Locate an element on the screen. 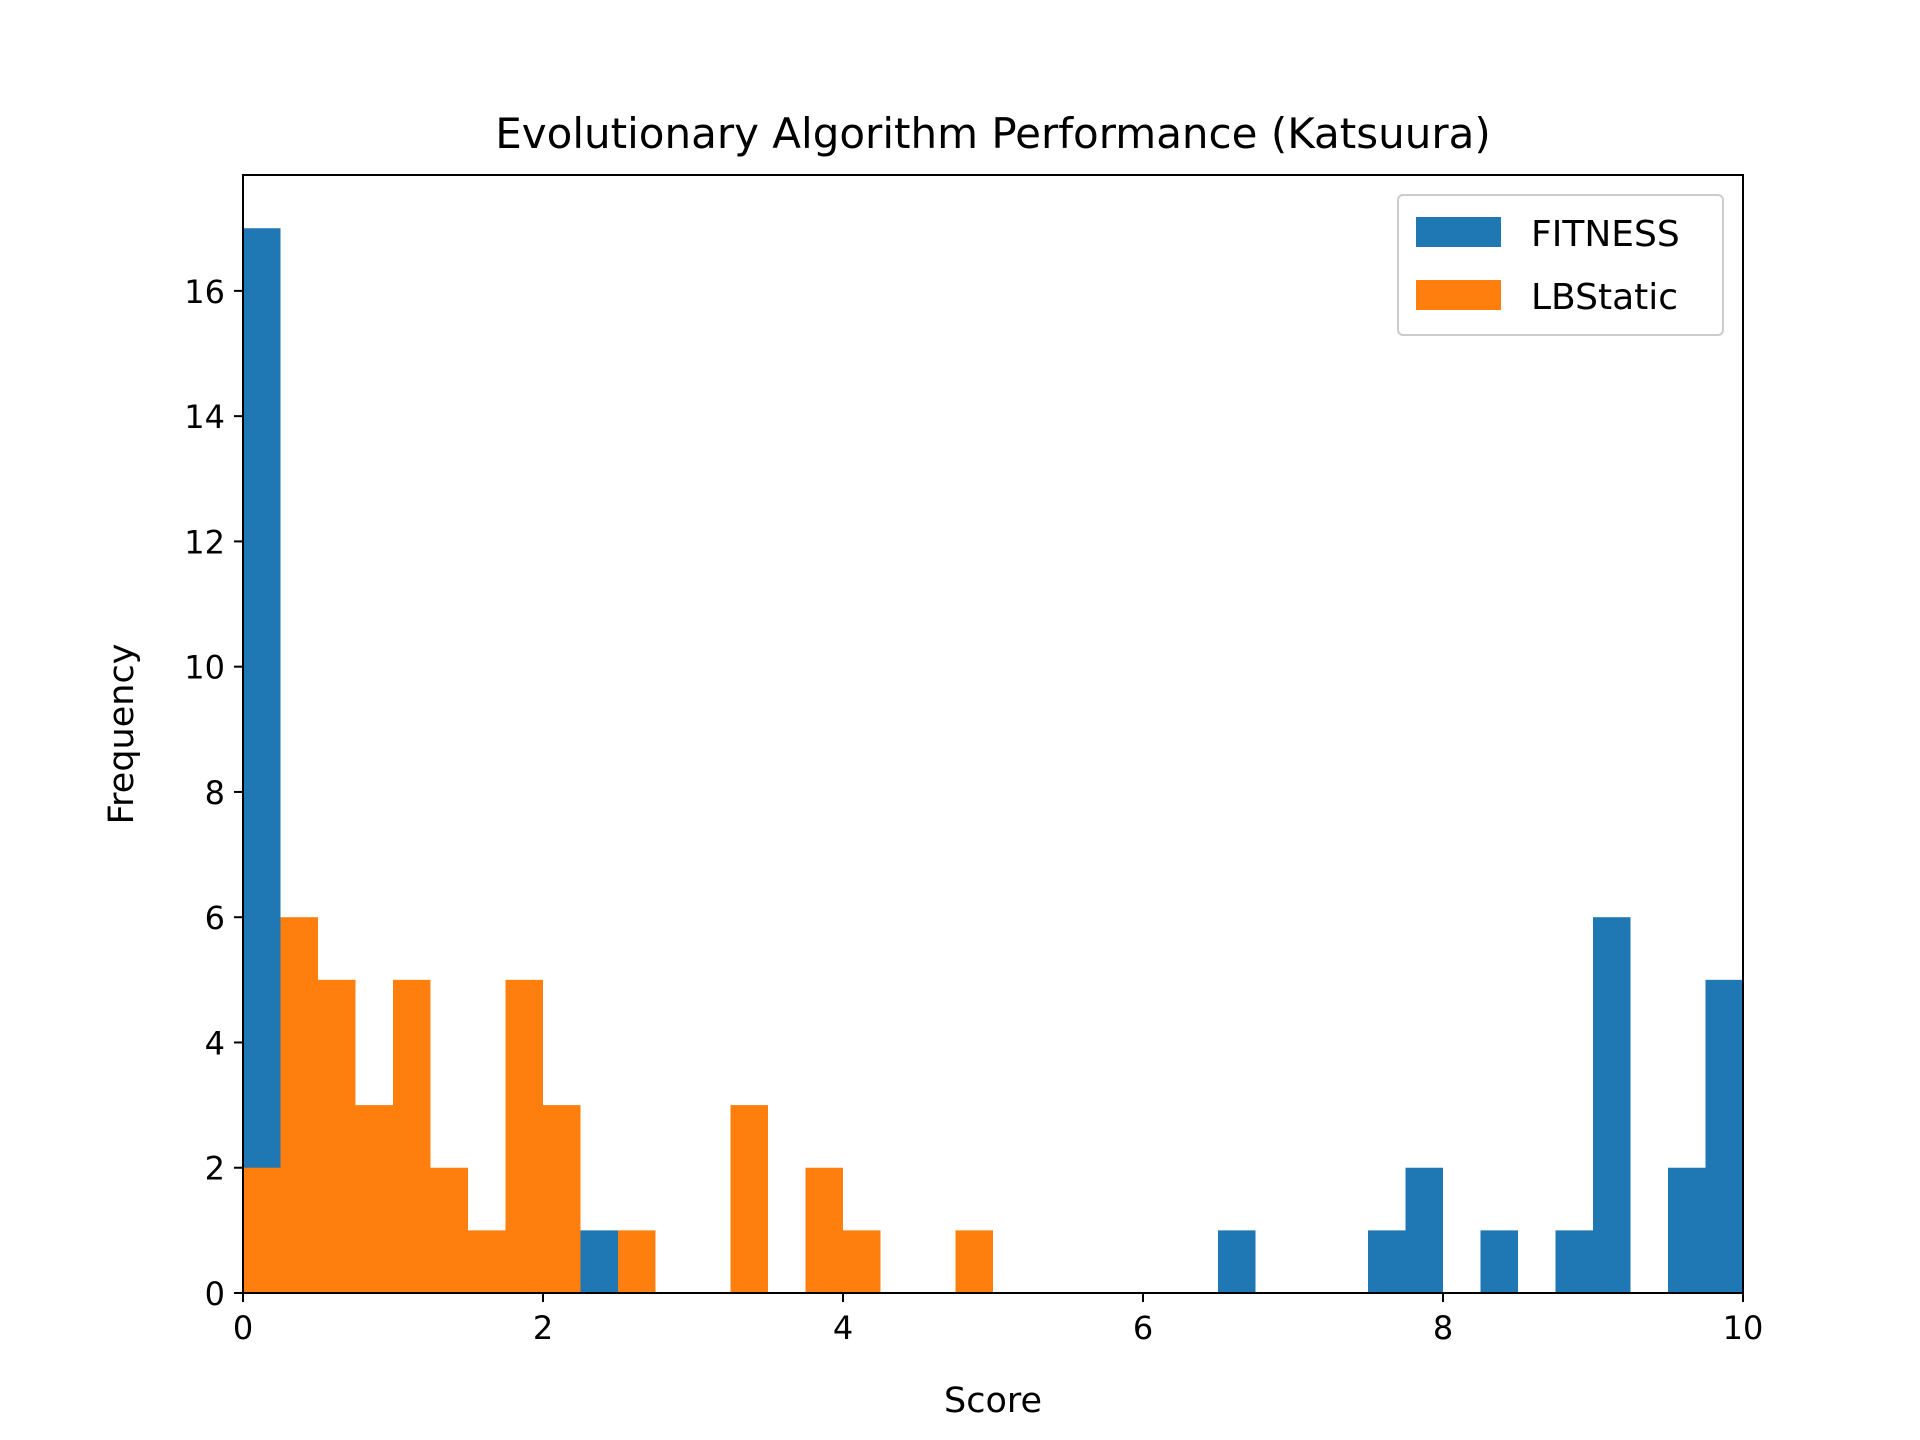  y-axis-label: Frequency is located at coordinates (122, 734).